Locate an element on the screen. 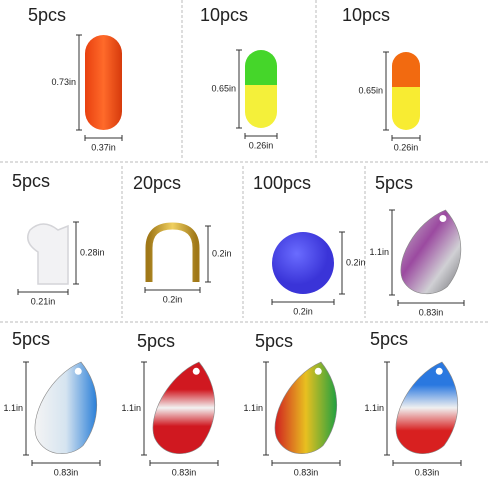  quantity: 20pcs is located at coordinates (157, 183).